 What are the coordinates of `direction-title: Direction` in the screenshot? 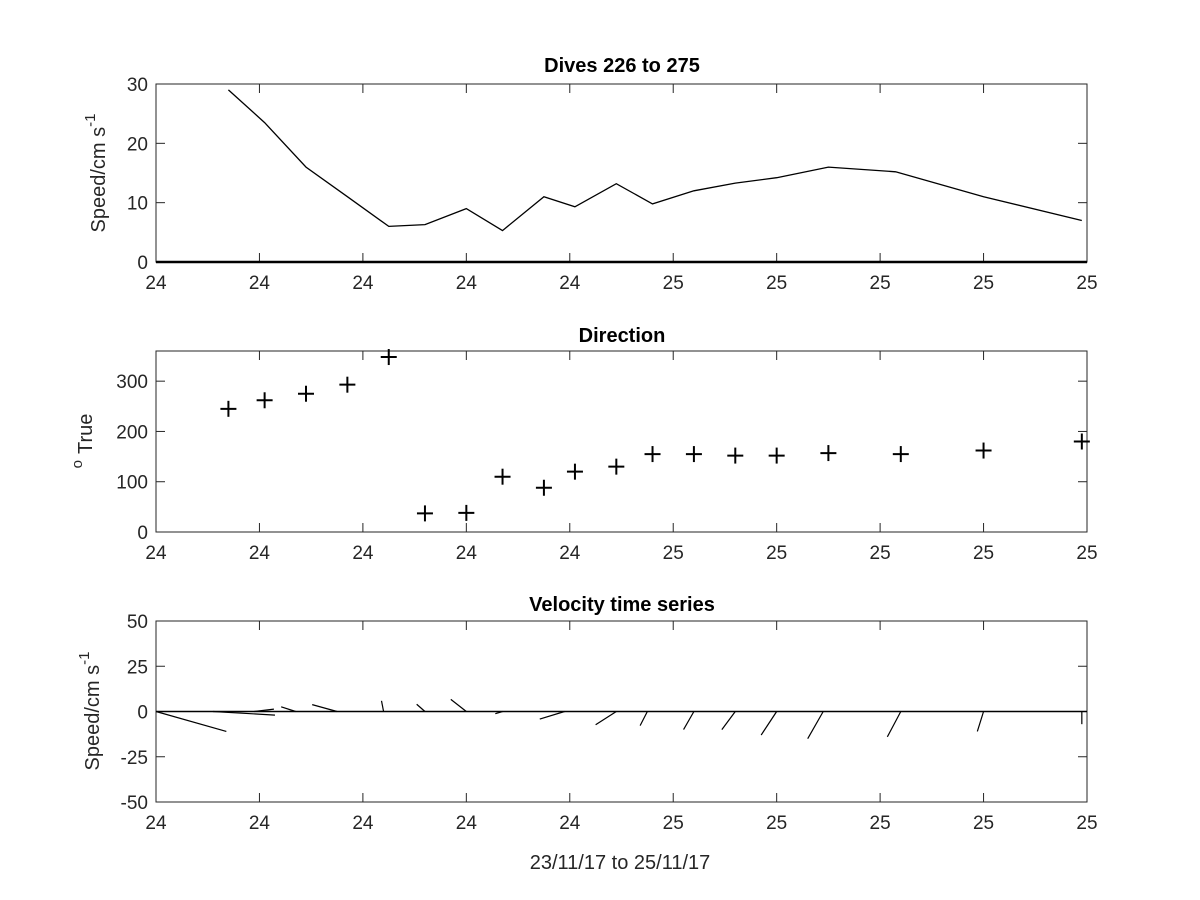 It's located at (622, 336).